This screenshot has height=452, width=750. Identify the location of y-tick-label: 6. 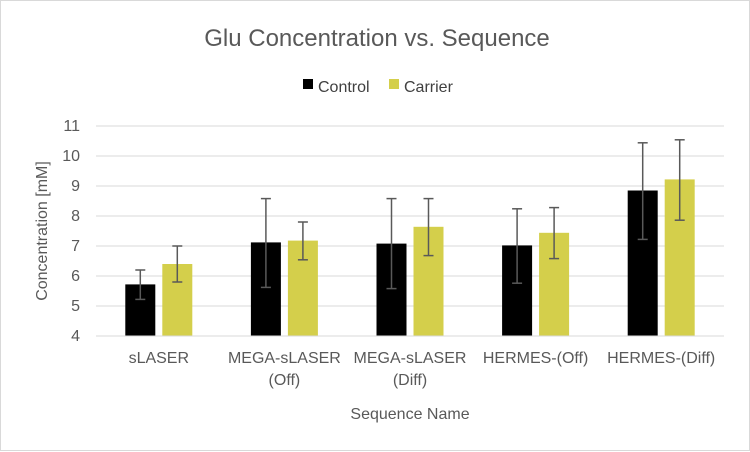
(75, 276).